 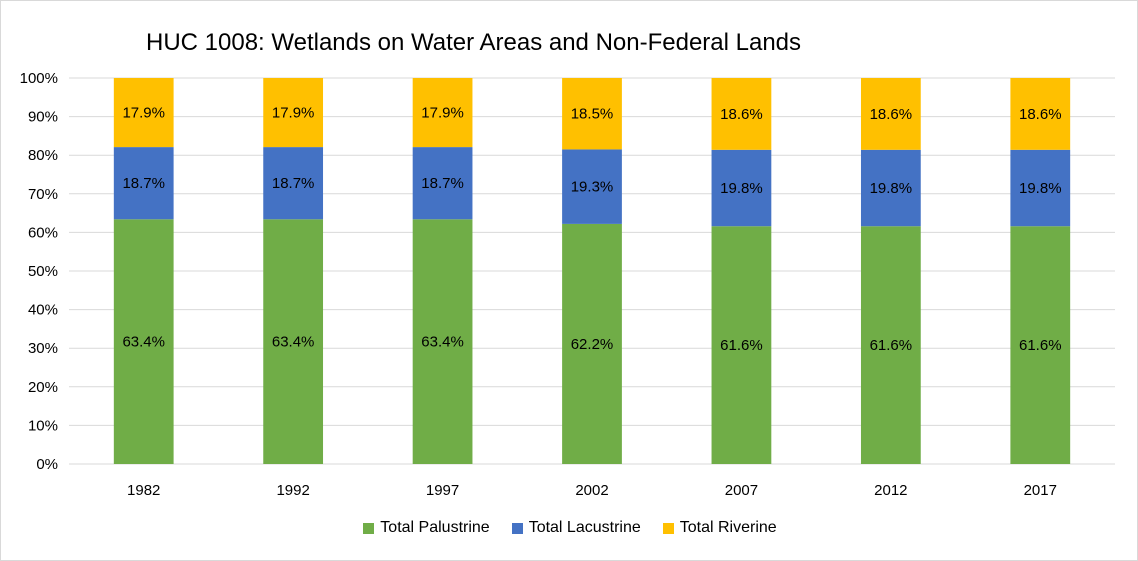 I want to click on y-tick-label: 0%, so click(x=47, y=464).